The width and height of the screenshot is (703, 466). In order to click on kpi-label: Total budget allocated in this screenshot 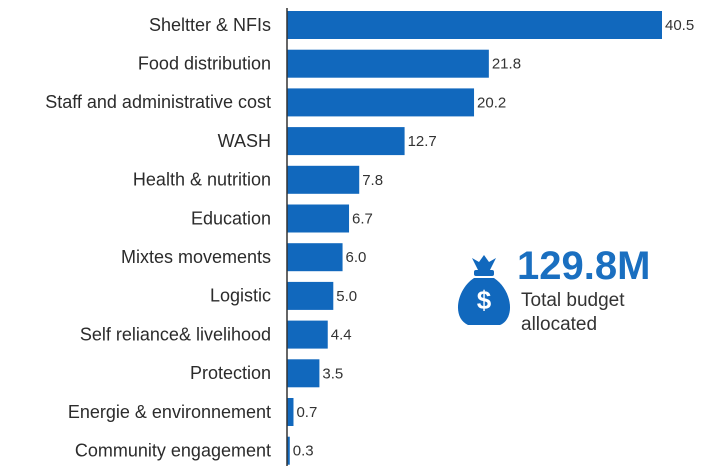, I will do `click(573, 312)`.